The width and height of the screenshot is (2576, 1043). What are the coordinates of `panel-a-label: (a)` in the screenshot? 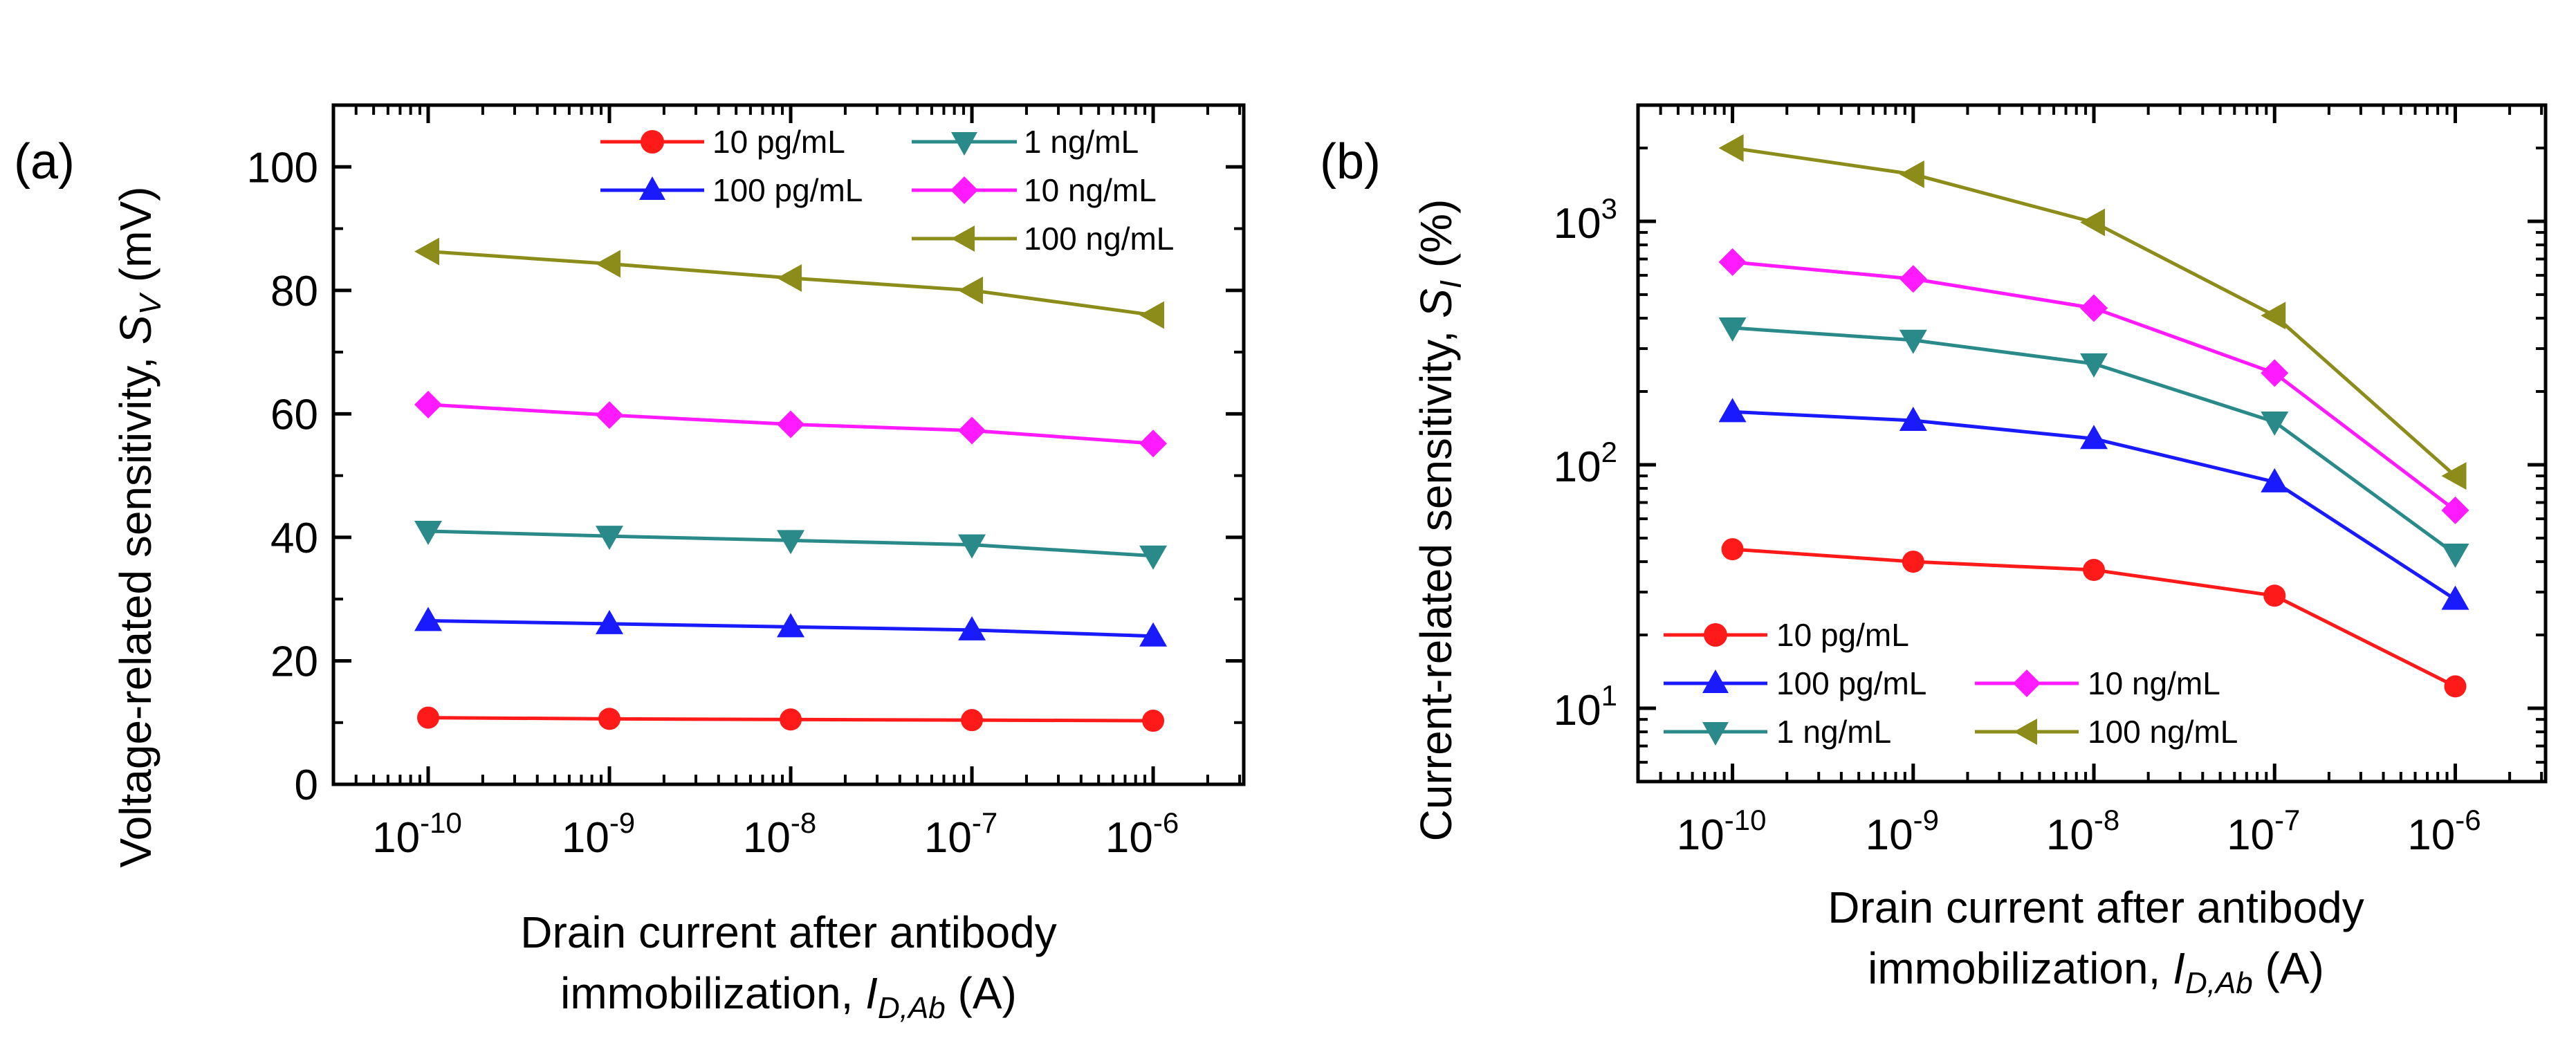 It's located at (44, 162).